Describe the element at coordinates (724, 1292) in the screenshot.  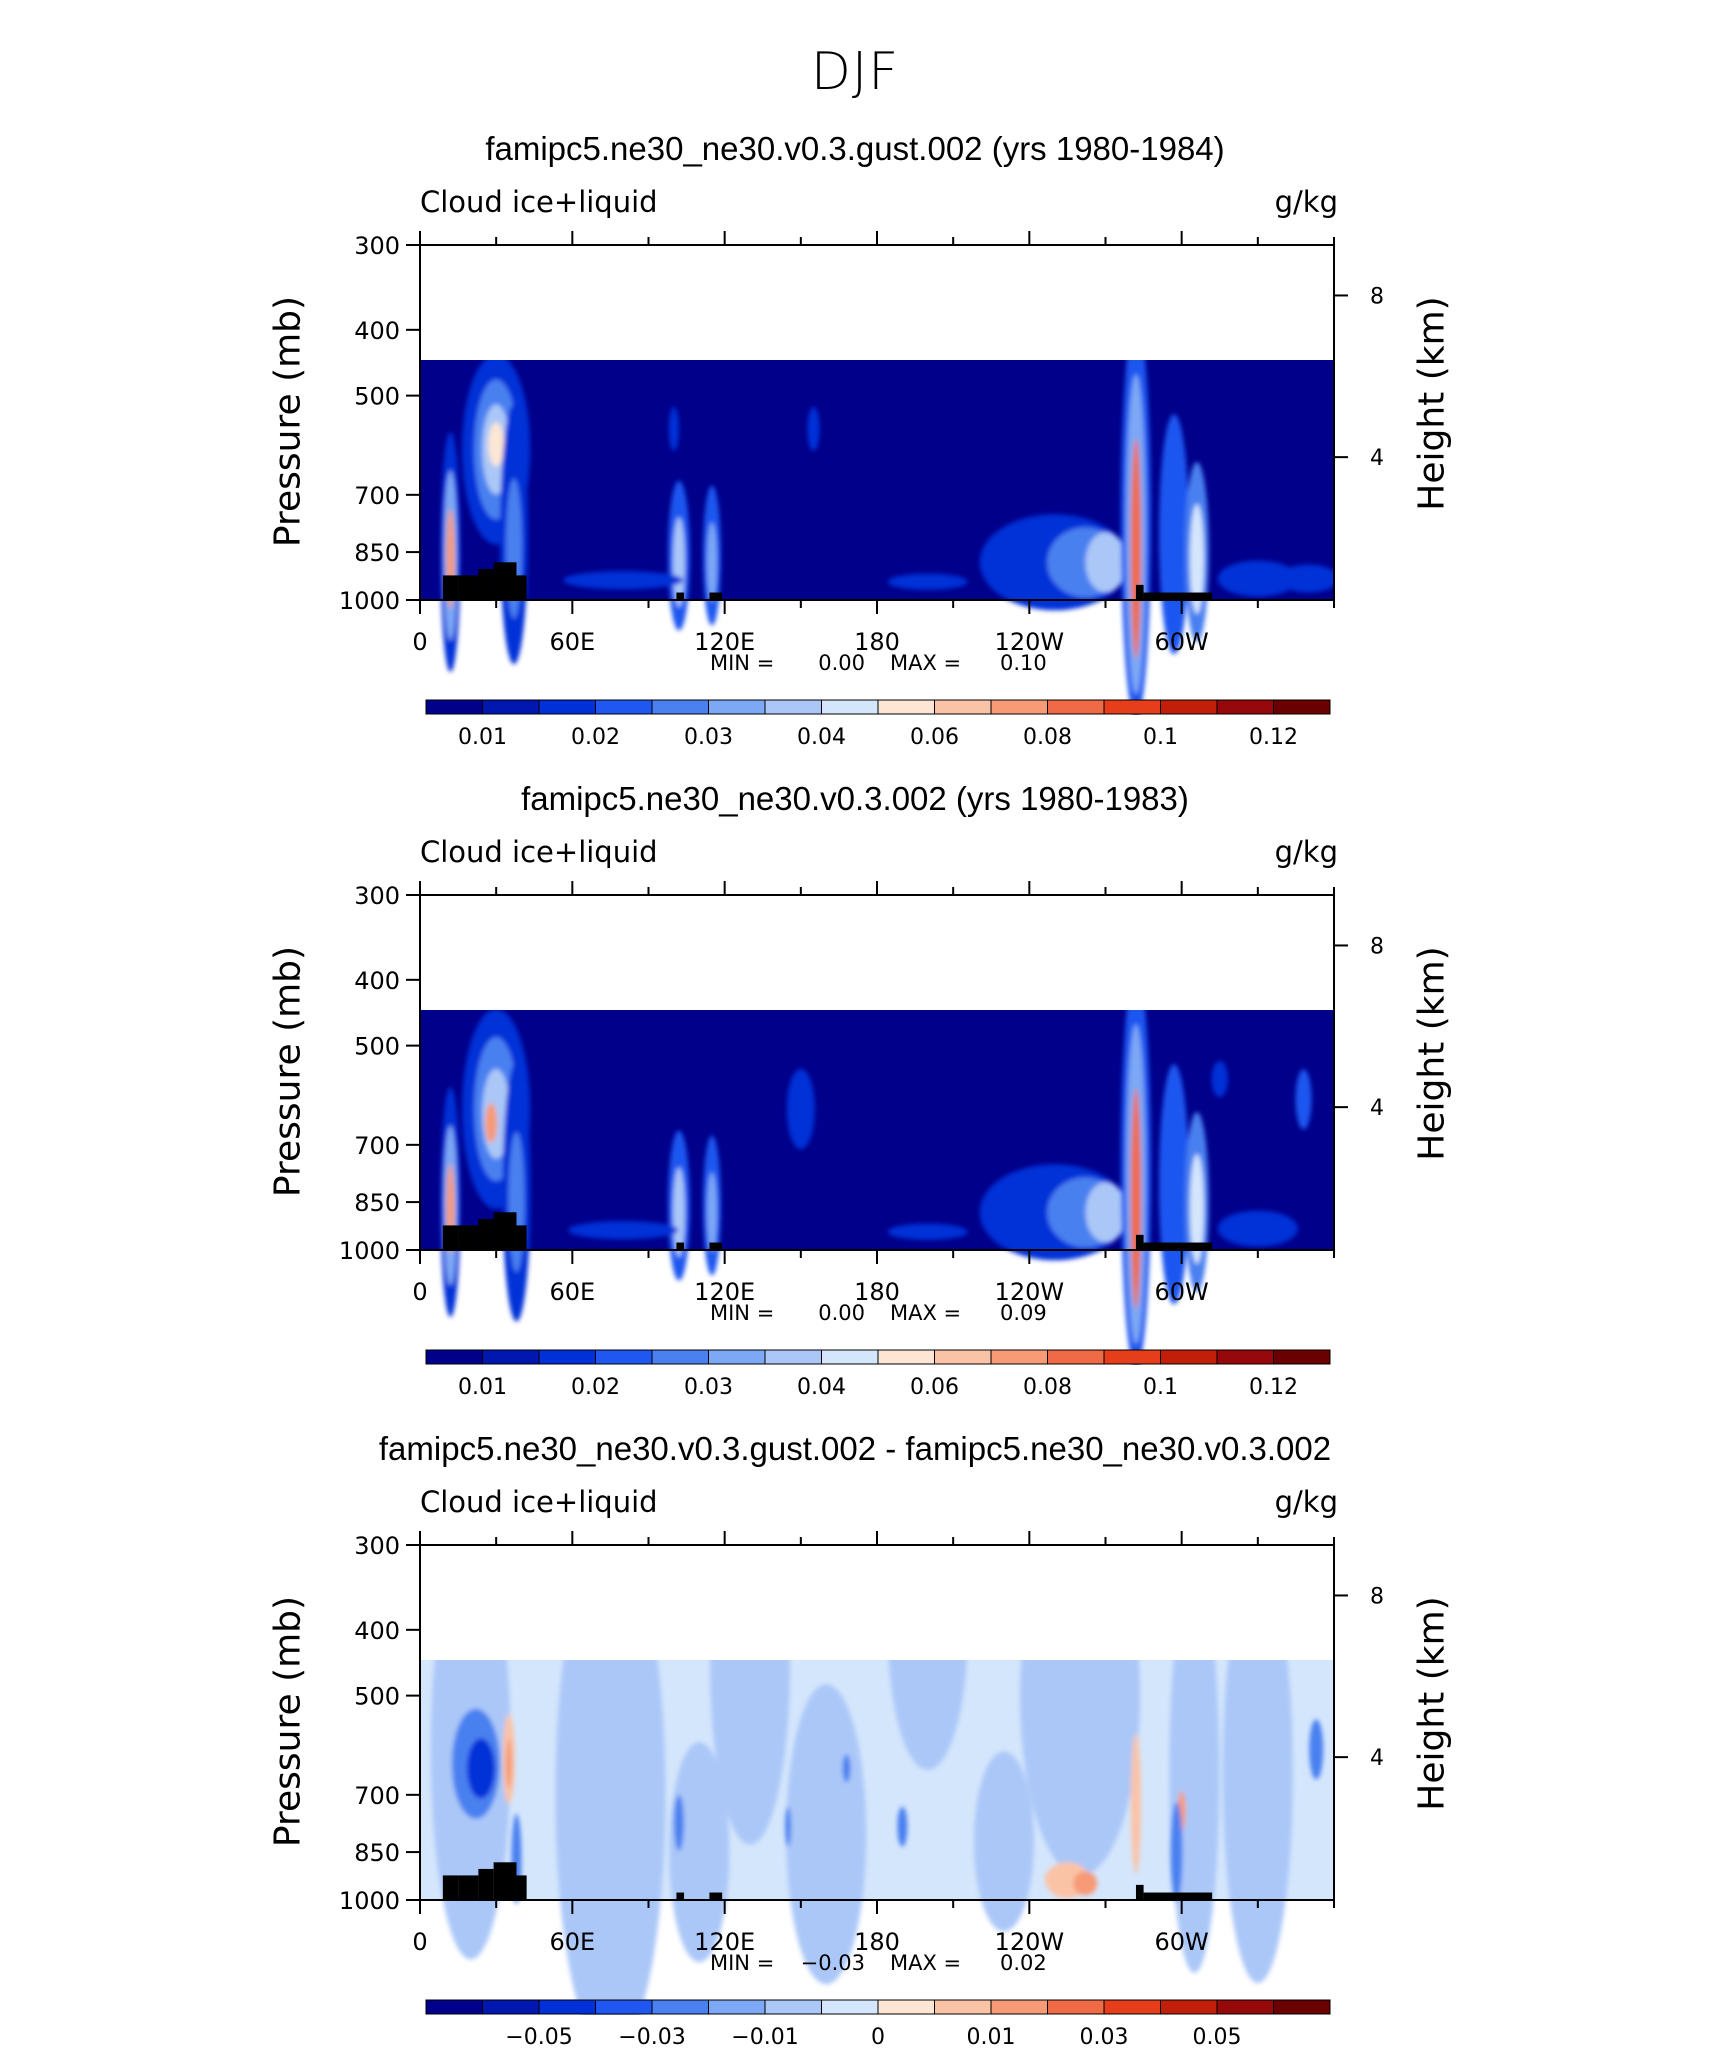
I see `lon-tick-label: 120E` at that location.